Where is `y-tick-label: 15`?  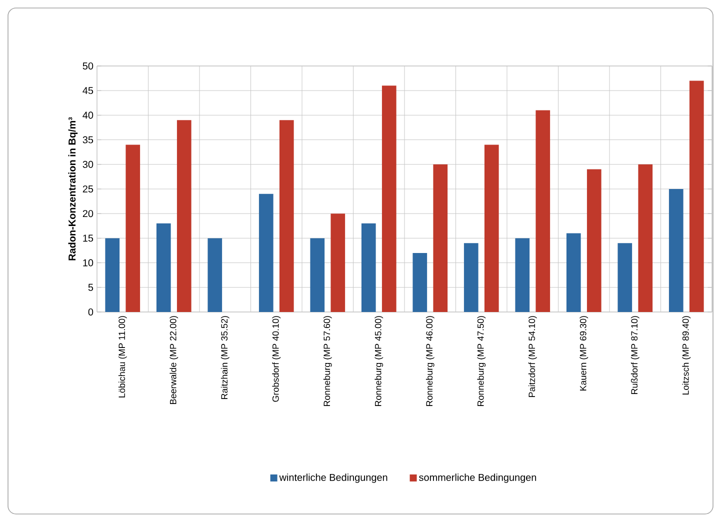
y-tick-label: 15 is located at coordinates (88, 238).